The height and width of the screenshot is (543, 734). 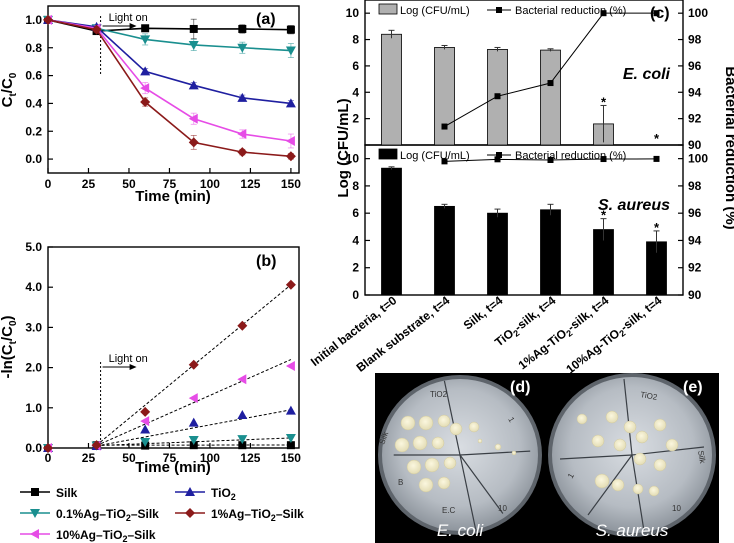 What do you see at coordinates (33, 20) in the screenshot?
I see `panel-a-ytick-label: 1.0` at bounding box center [33, 20].